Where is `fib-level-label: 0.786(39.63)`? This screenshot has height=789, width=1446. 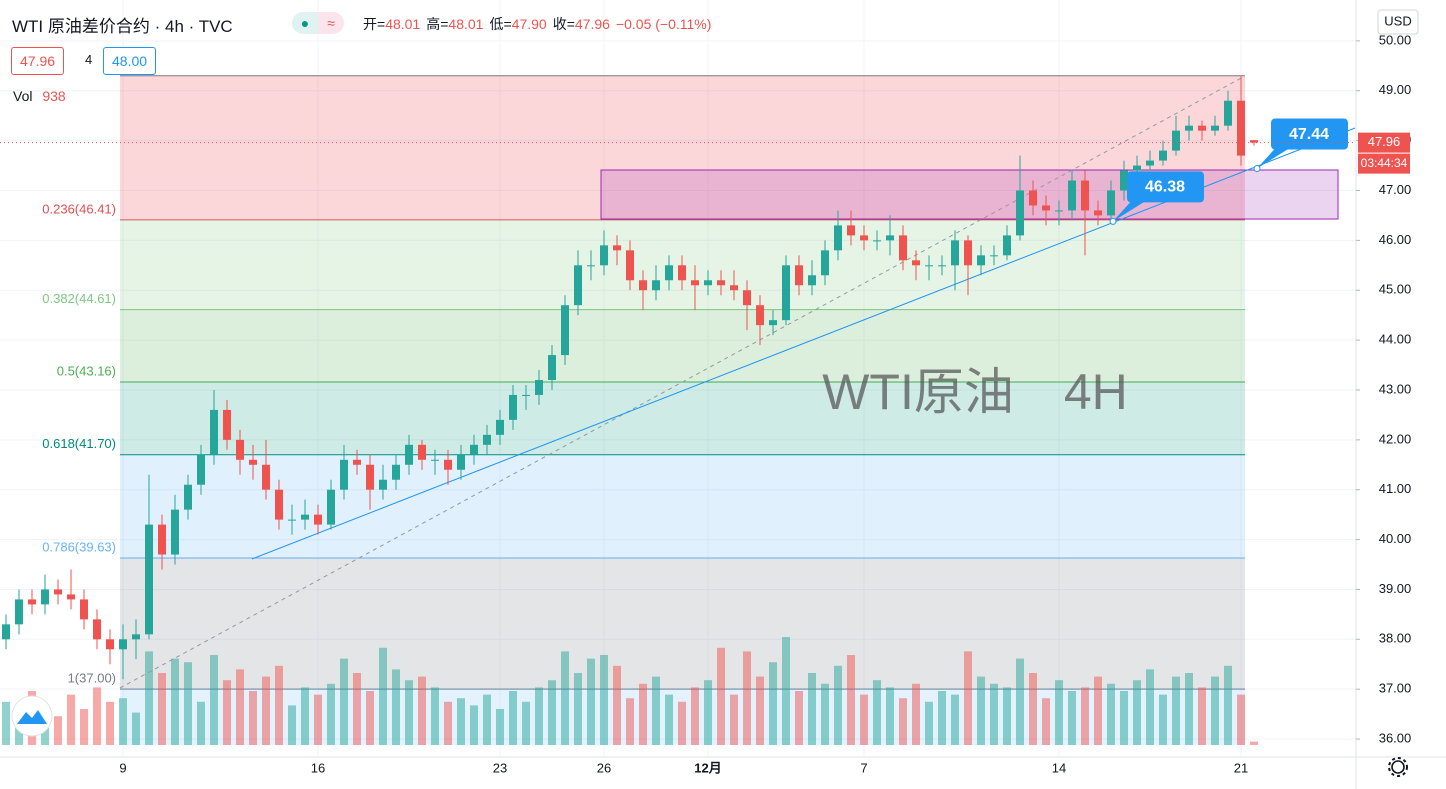
fib-level-label: 0.786(39.63) is located at coordinates (79, 546).